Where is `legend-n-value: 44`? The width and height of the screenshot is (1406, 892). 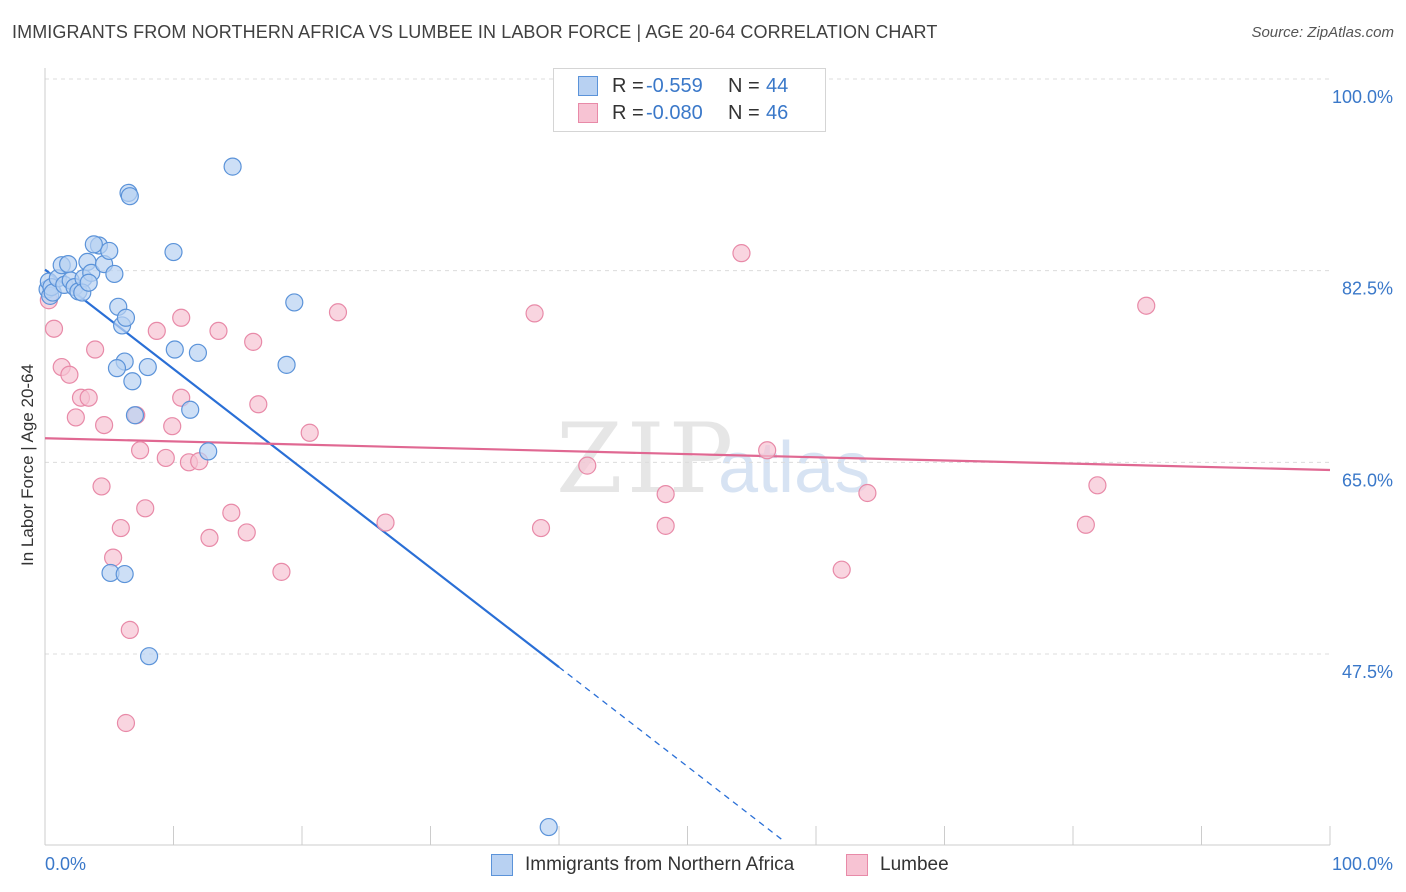
legend-n-value: 44 is located at coordinates (777, 85).